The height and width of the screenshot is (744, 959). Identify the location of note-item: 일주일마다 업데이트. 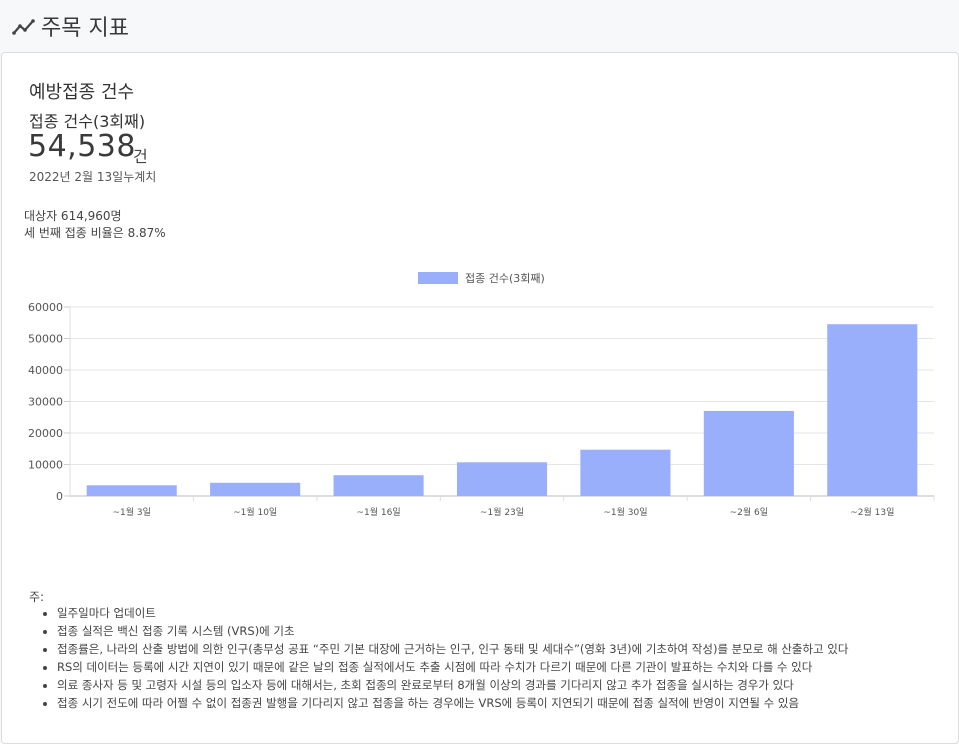
(507, 613).